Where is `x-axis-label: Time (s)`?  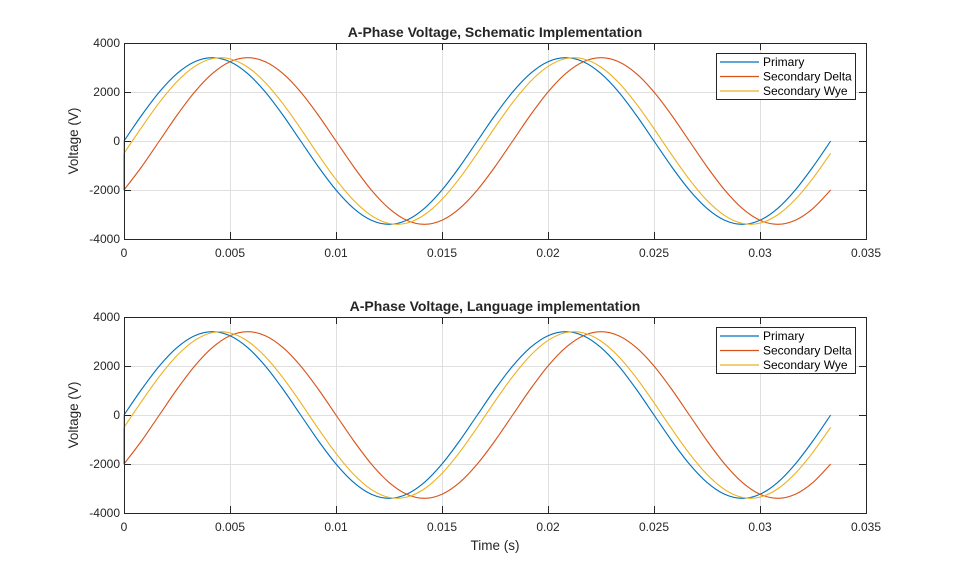 x-axis-label: Time (s) is located at coordinates (495, 545).